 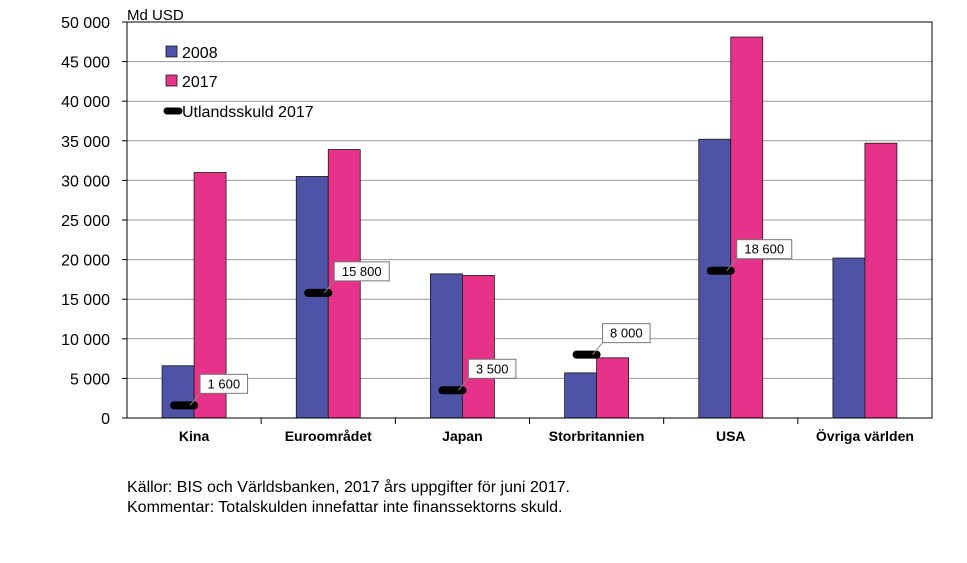 I want to click on legend-item-1: 2008, so click(x=191, y=53).